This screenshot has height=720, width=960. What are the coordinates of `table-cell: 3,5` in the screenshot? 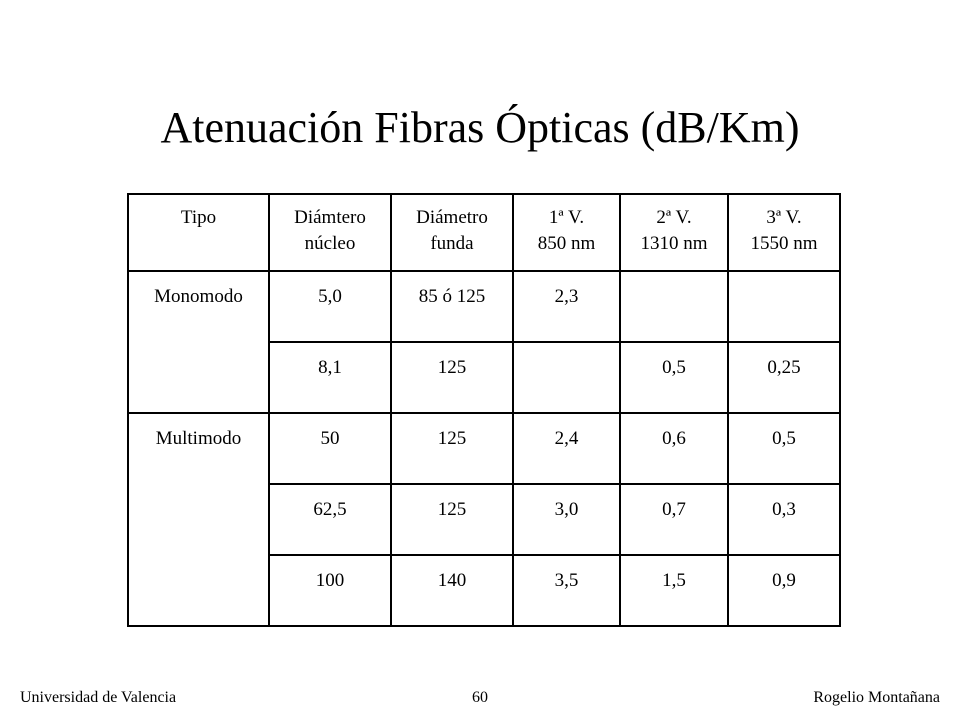 It's located at (566, 590).